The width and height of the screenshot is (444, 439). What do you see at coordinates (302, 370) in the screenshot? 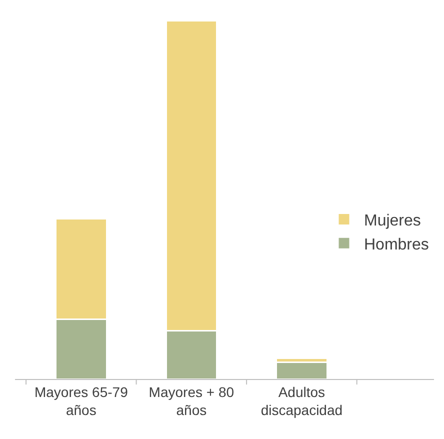
I see `bar` at bounding box center [302, 370].